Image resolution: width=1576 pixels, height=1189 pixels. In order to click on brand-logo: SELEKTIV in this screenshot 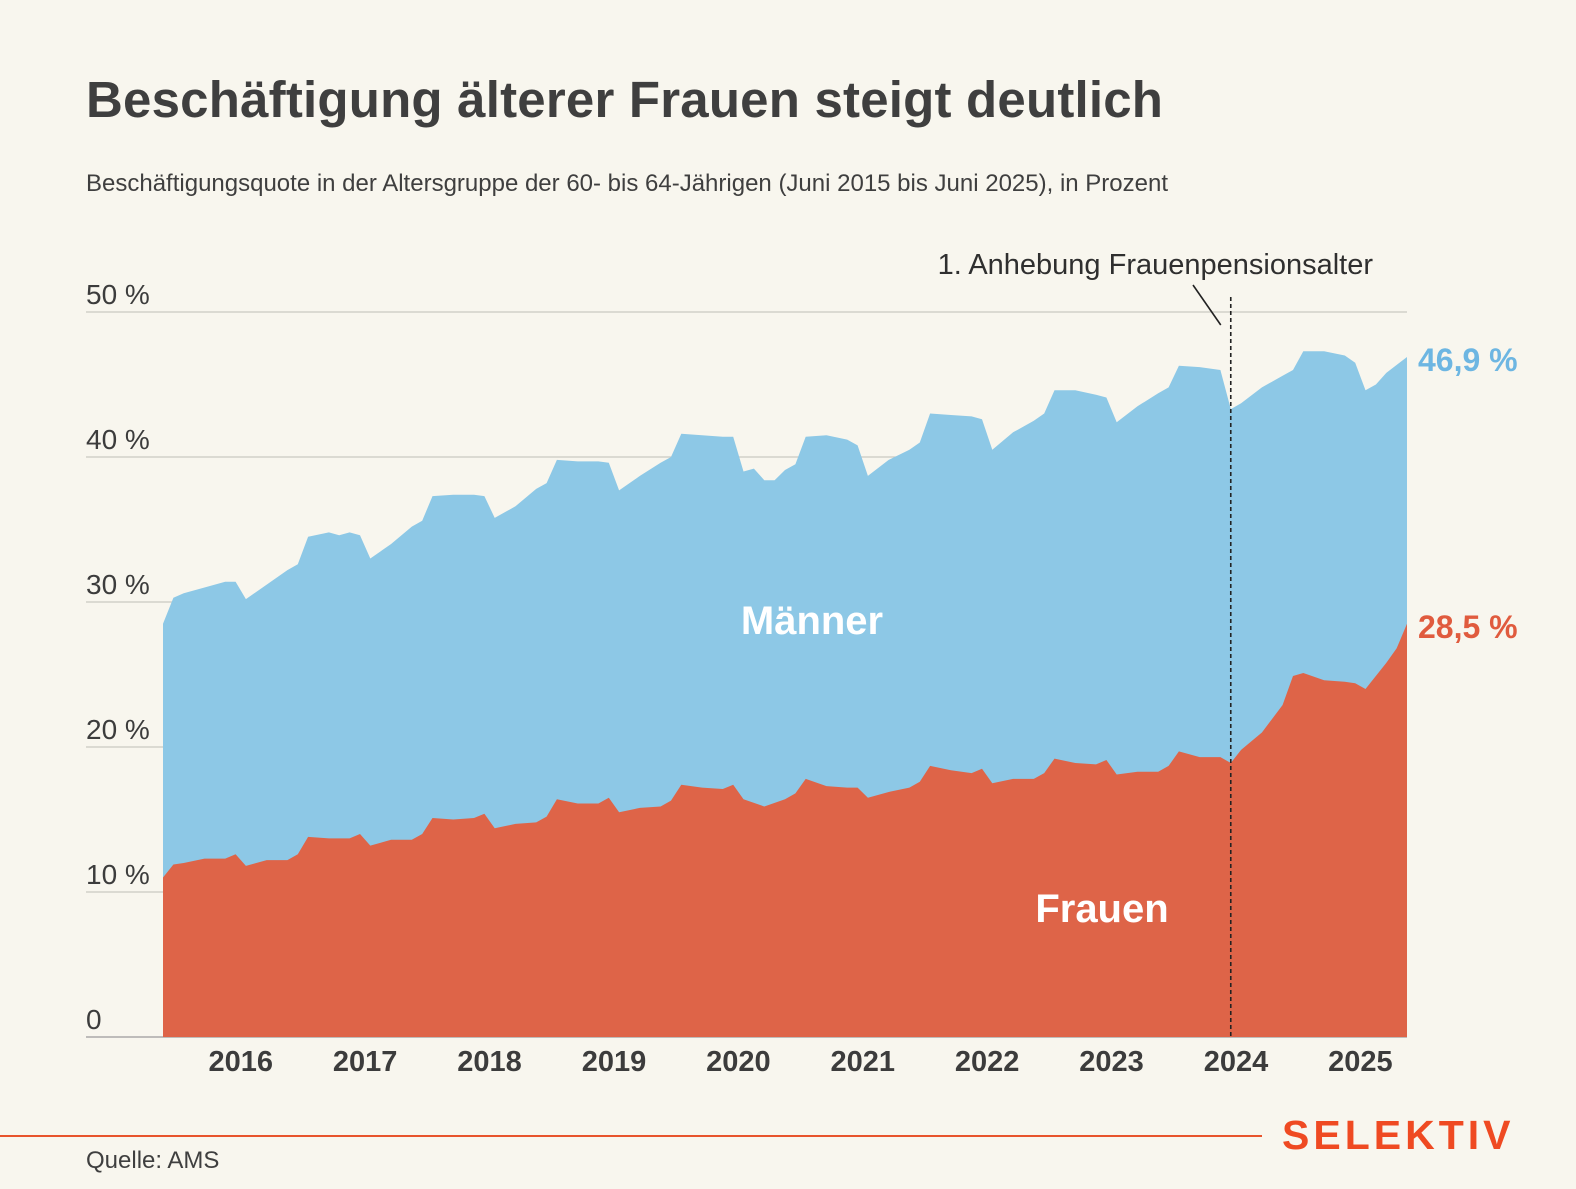, I will do `click(1398, 1135)`.